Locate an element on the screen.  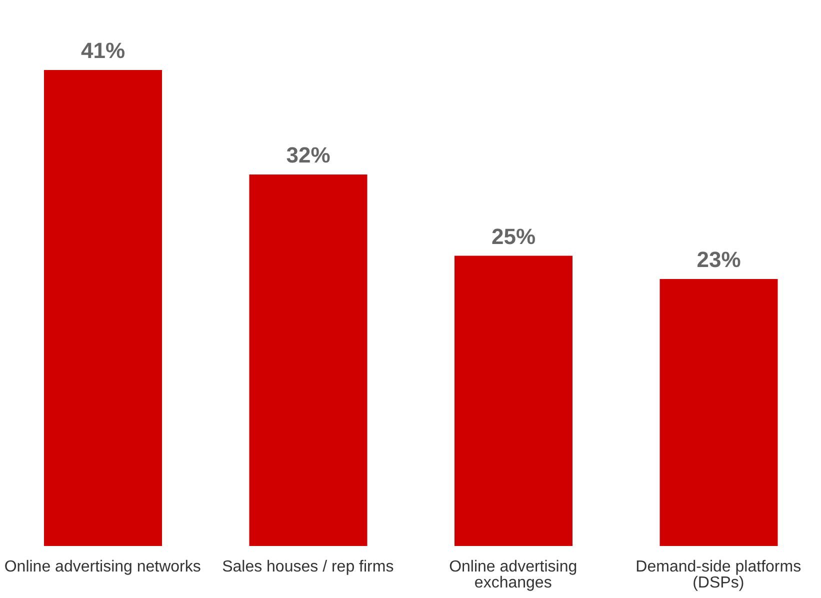
data-label: 41% is located at coordinates (103, 50).